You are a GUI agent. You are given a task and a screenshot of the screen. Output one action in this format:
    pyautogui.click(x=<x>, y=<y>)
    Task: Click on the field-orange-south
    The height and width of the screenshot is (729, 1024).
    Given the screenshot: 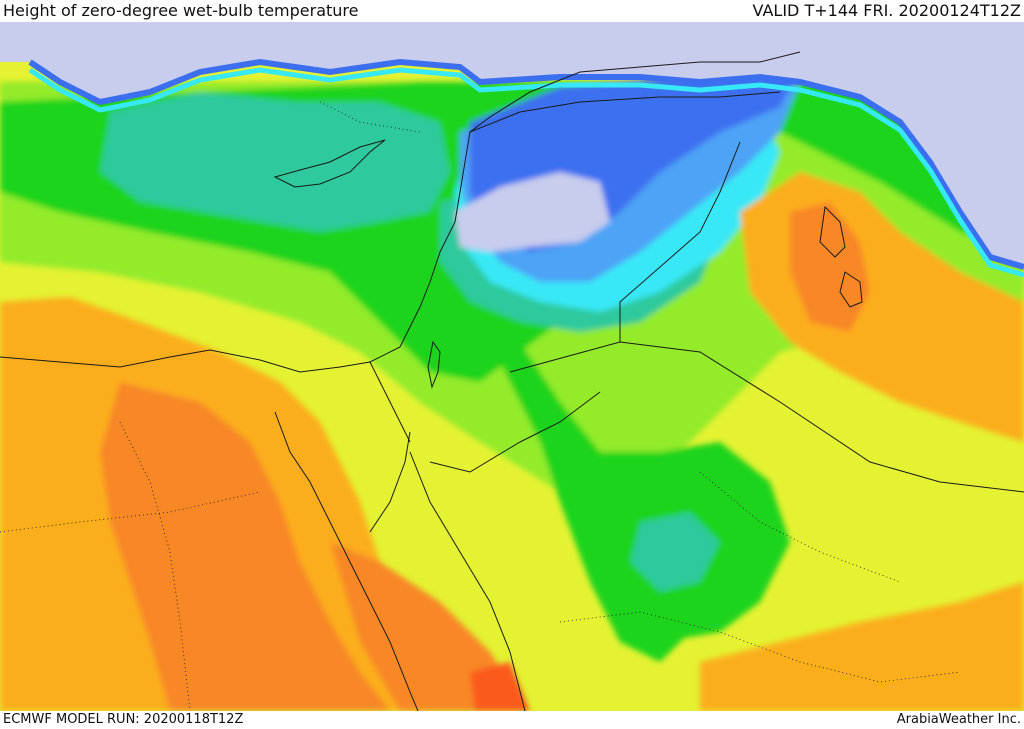 What is the action you would take?
    pyautogui.click(x=862, y=646)
    